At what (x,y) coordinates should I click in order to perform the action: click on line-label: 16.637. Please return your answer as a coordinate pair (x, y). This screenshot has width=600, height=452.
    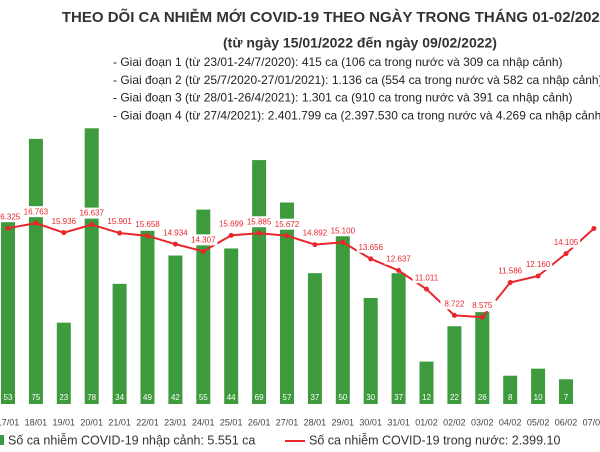
    Looking at the image, I should click on (91, 213).